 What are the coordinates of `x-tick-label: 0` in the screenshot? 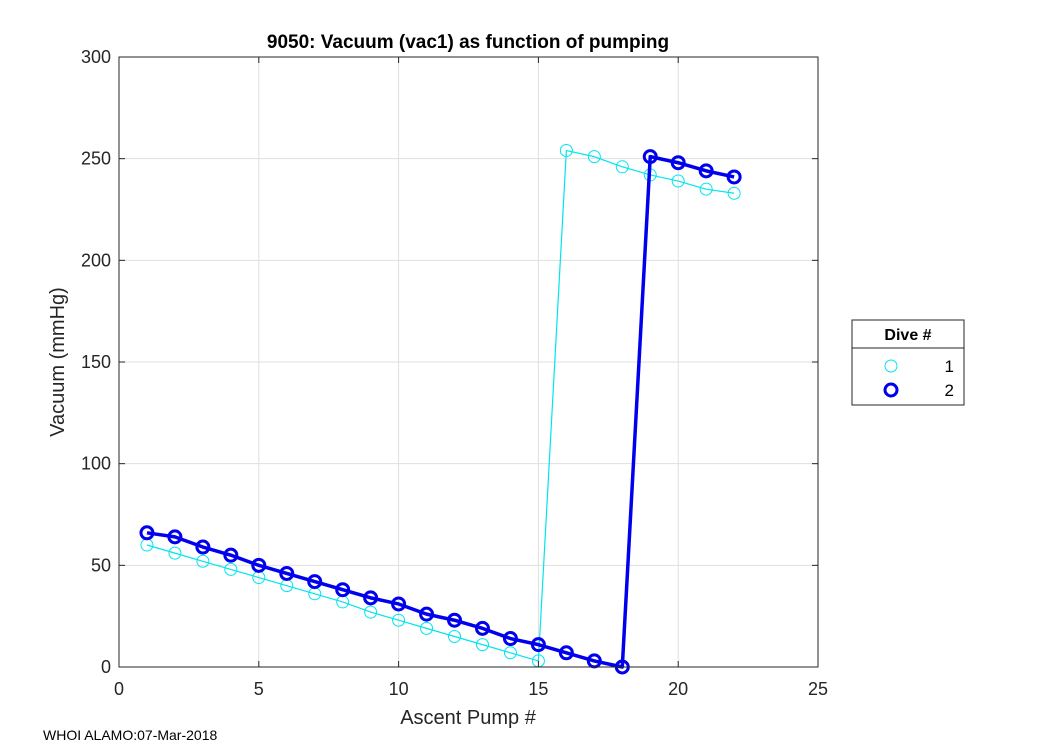 It's located at (119, 689).